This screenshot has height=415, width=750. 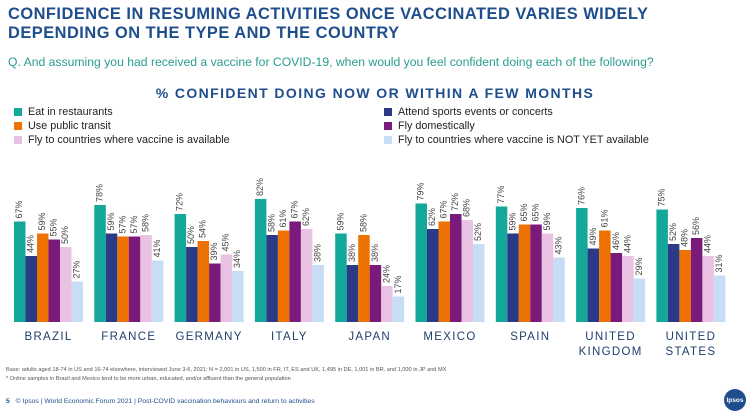 What do you see at coordinates (180, 202) in the screenshot?
I see `data-label: 72%` at bounding box center [180, 202].